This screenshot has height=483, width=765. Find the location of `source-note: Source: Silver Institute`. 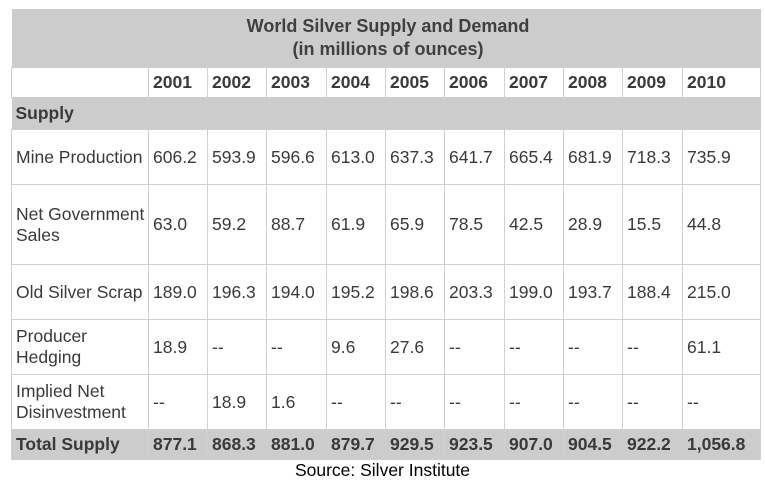

source-note: Source: Silver Institute is located at coordinates (382, 470).